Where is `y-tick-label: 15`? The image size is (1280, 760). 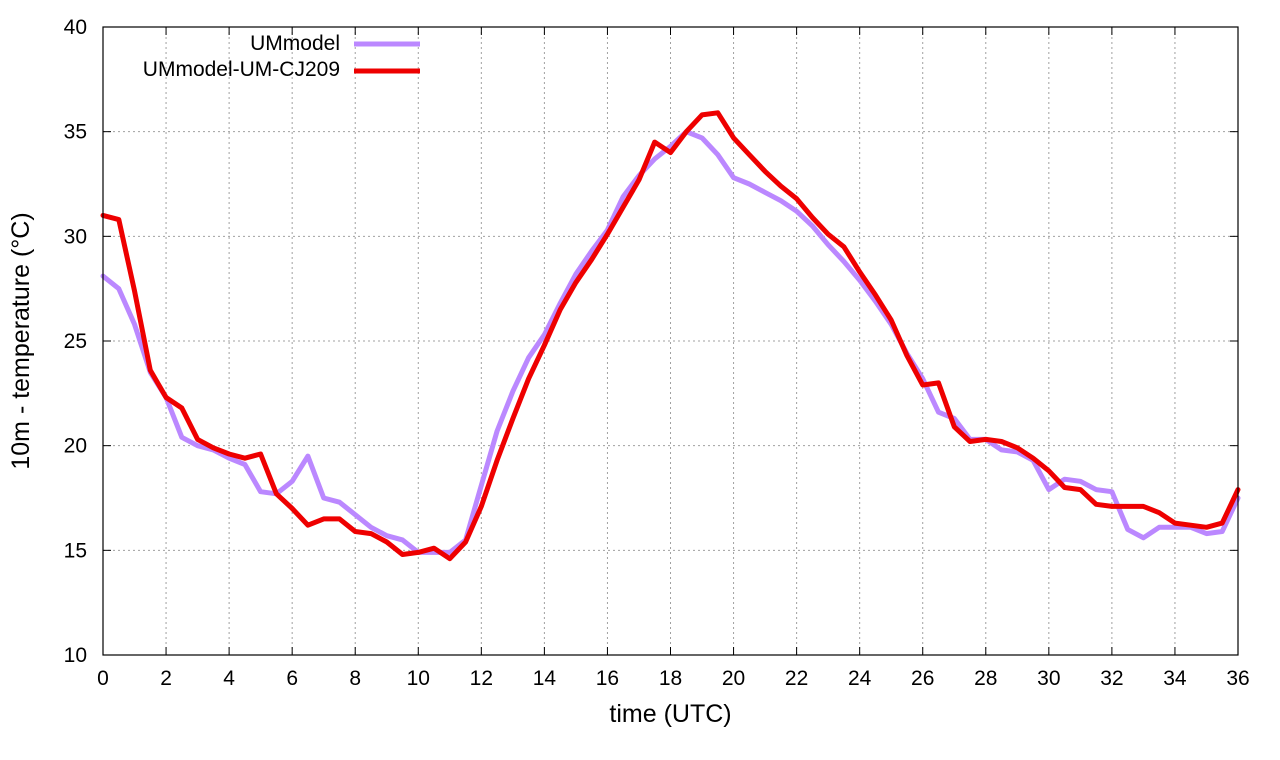 y-tick-label: 15 is located at coordinates (75, 550).